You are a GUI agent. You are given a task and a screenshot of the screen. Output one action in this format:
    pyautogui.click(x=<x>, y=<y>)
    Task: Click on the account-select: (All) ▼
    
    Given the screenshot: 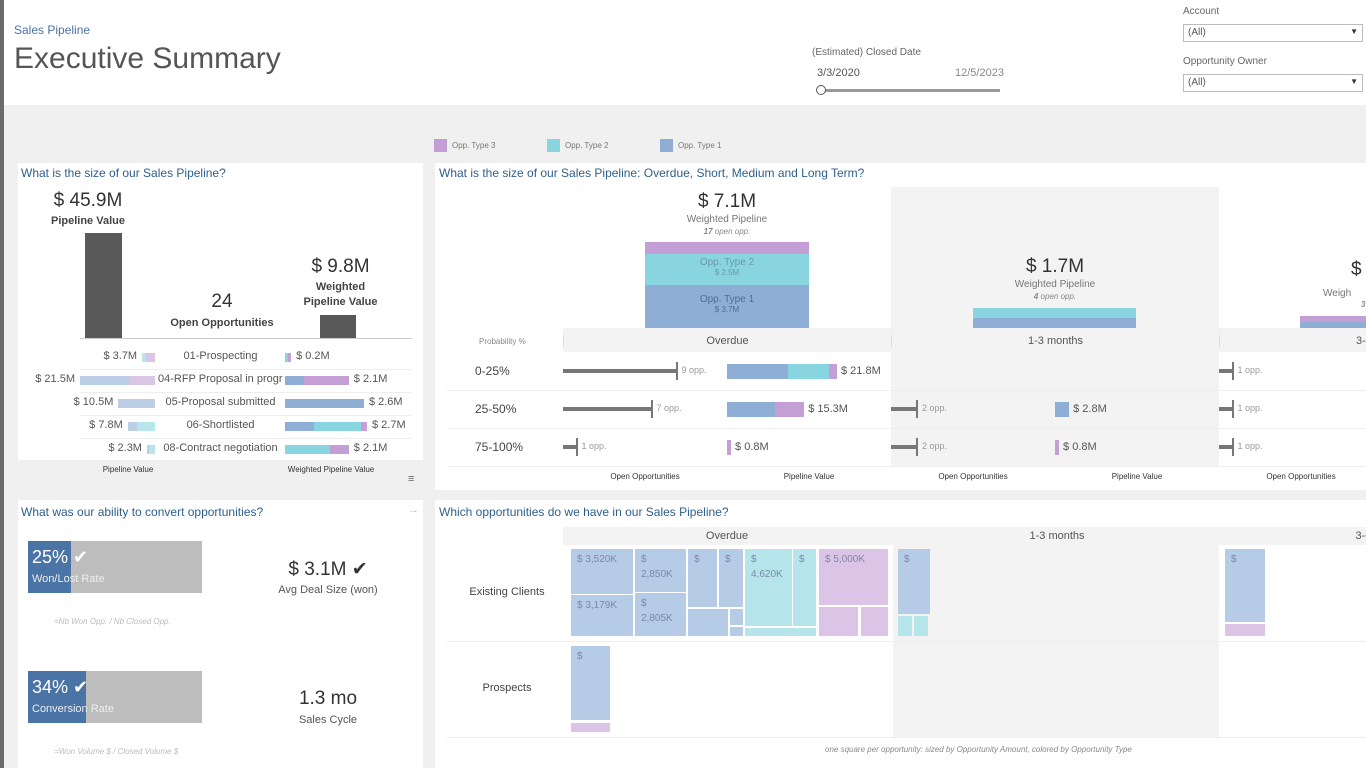 What is the action you would take?
    pyautogui.click(x=1273, y=33)
    